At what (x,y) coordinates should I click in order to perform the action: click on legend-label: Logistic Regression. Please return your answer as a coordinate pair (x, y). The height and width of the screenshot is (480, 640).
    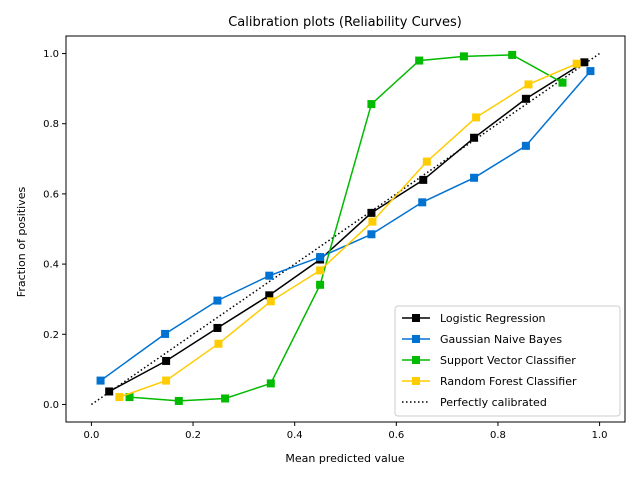
    Looking at the image, I should click on (493, 318).